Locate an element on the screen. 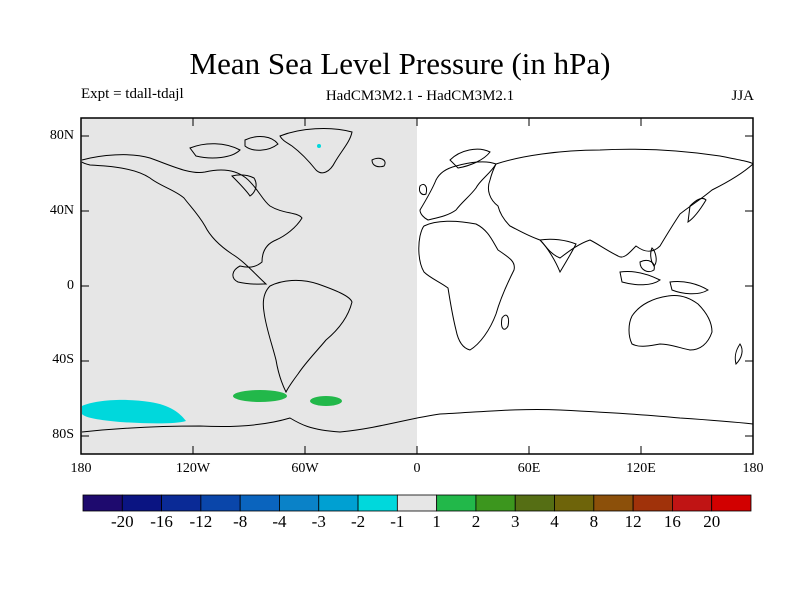 The width and height of the screenshot is (800, 600). africa-coastline is located at coordinates (466, 285).